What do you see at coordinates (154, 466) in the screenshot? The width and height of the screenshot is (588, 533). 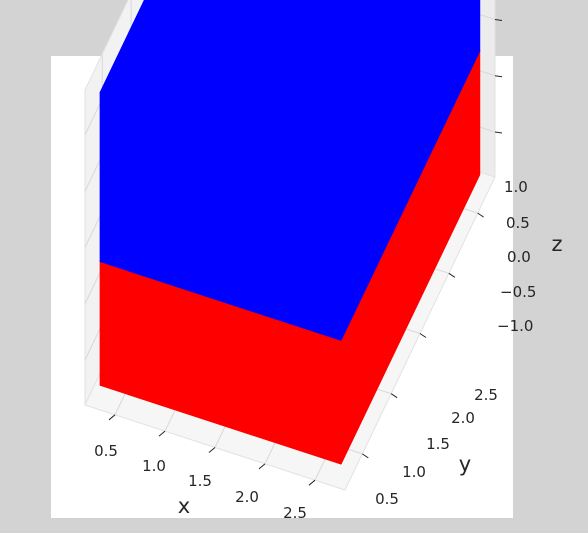 I see `x-tick-label: 1.0` at bounding box center [154, 466].